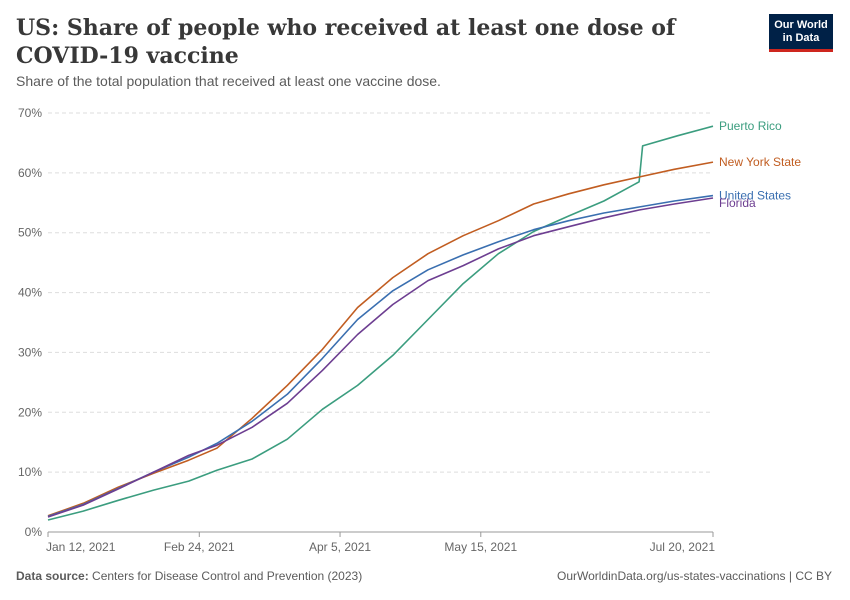 Image resolution: width=850 pixels, height=600 pixels. Describe the element at coordinates (480, 547) in the screenshot. I see `x-tick-label: May 15, 2021` at that location.